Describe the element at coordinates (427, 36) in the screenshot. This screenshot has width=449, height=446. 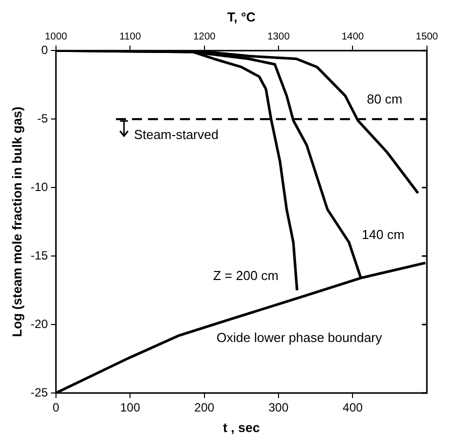
I see `x2-tick-label: 1500` at that location.